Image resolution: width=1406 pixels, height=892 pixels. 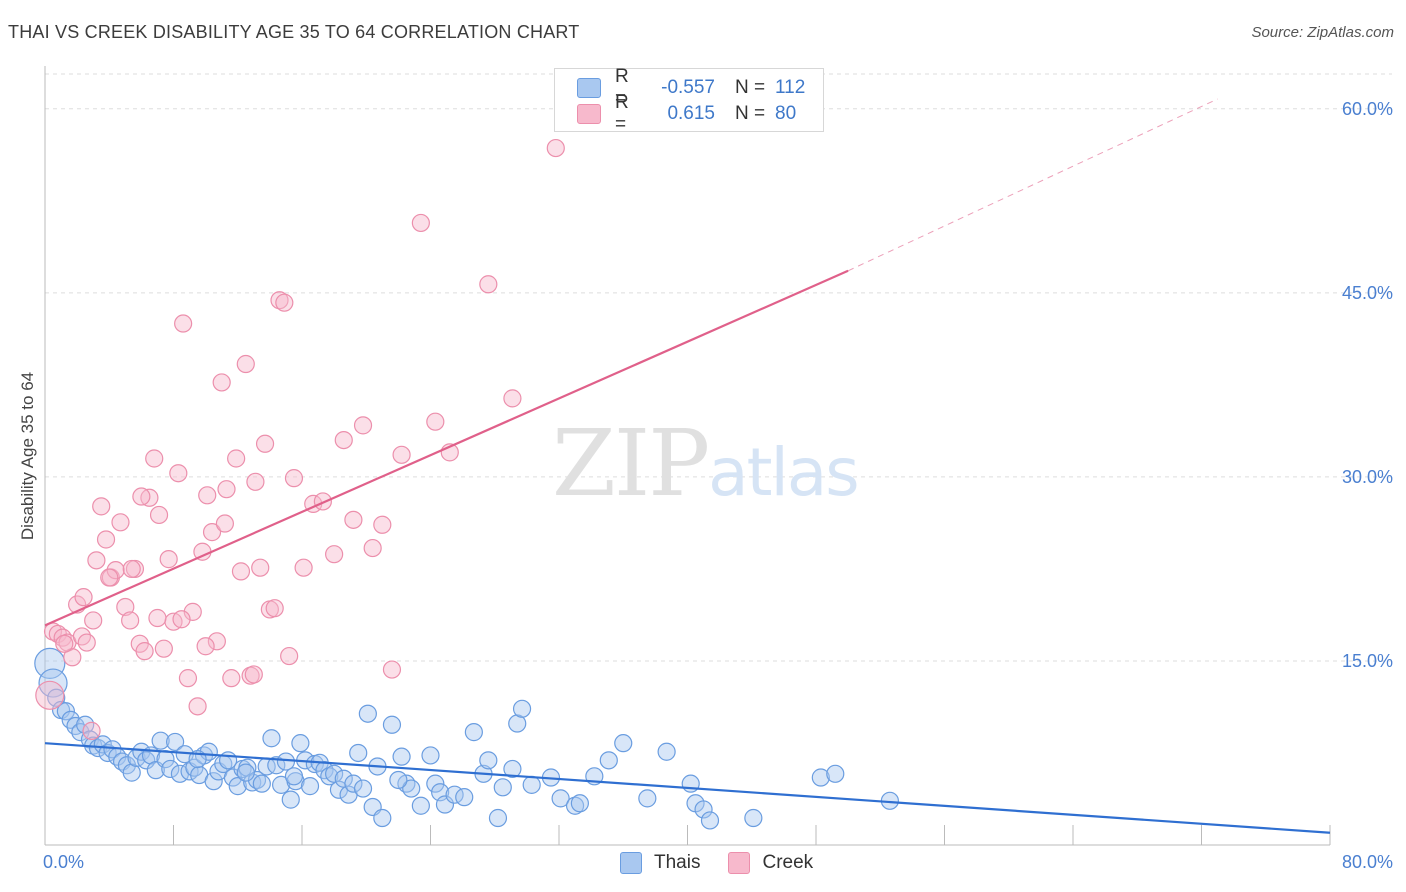 I want to click on creek-swatch, so click(x=589, y=114).